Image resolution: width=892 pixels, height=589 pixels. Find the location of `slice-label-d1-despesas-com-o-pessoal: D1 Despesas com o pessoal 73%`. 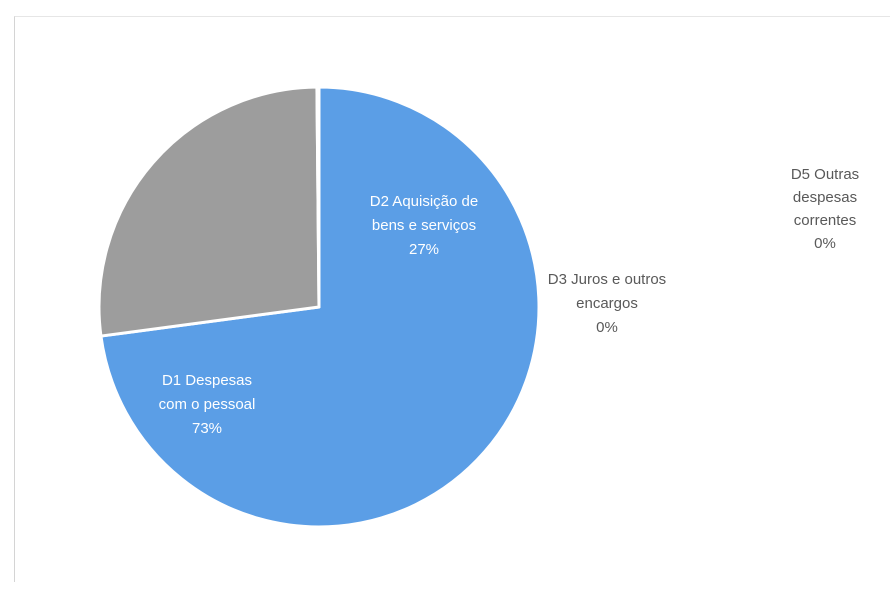

slice-label-d1-despesas-com-o-pessoal: D1 Despesas com o pessoal 73% is located at coordinates (207, 404).